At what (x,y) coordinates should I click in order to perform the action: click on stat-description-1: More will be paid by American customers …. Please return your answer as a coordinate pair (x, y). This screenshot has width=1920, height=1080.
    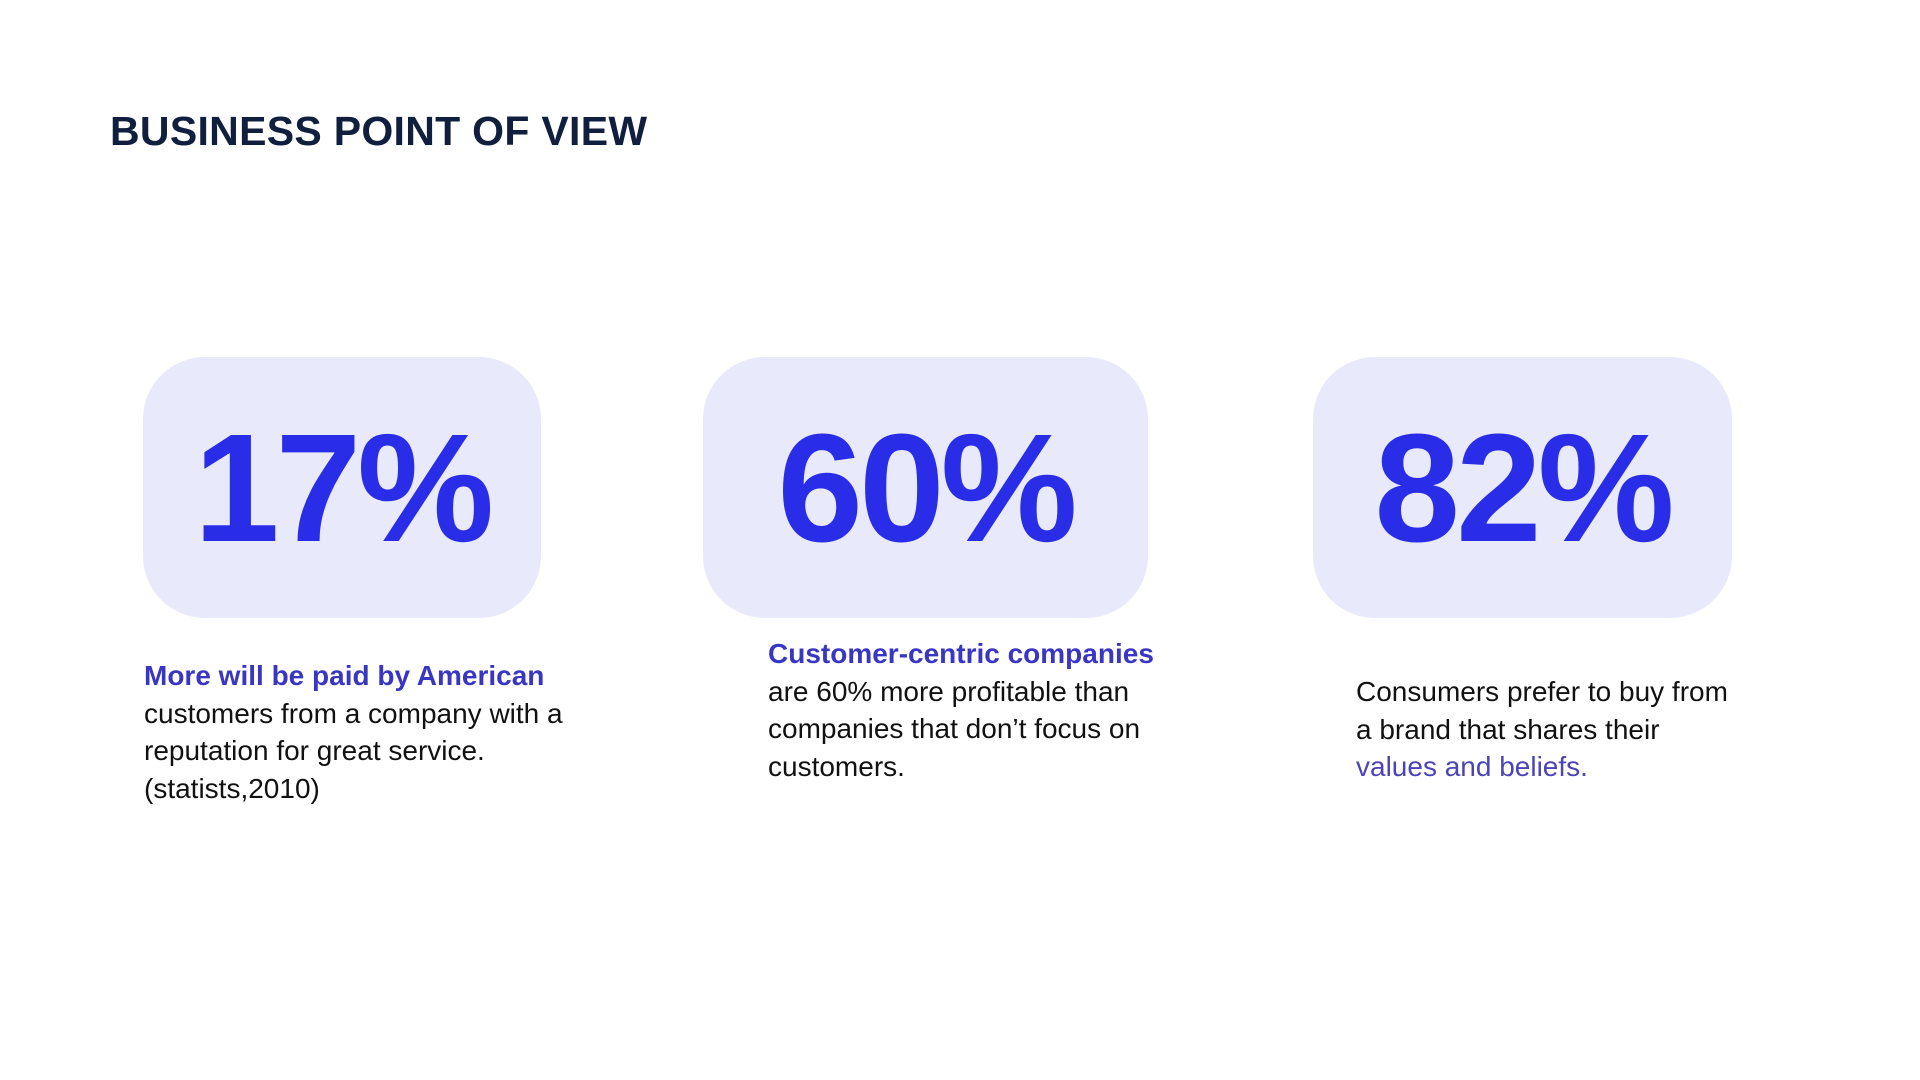
    Looking at the image, I should click on (379, 732).